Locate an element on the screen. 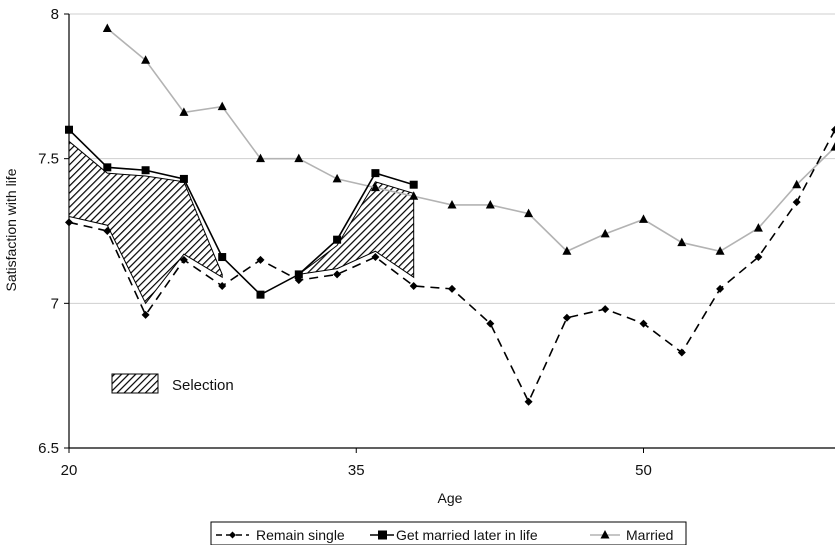  series-get-married-later-in-life is located at coordinates (241, 212).